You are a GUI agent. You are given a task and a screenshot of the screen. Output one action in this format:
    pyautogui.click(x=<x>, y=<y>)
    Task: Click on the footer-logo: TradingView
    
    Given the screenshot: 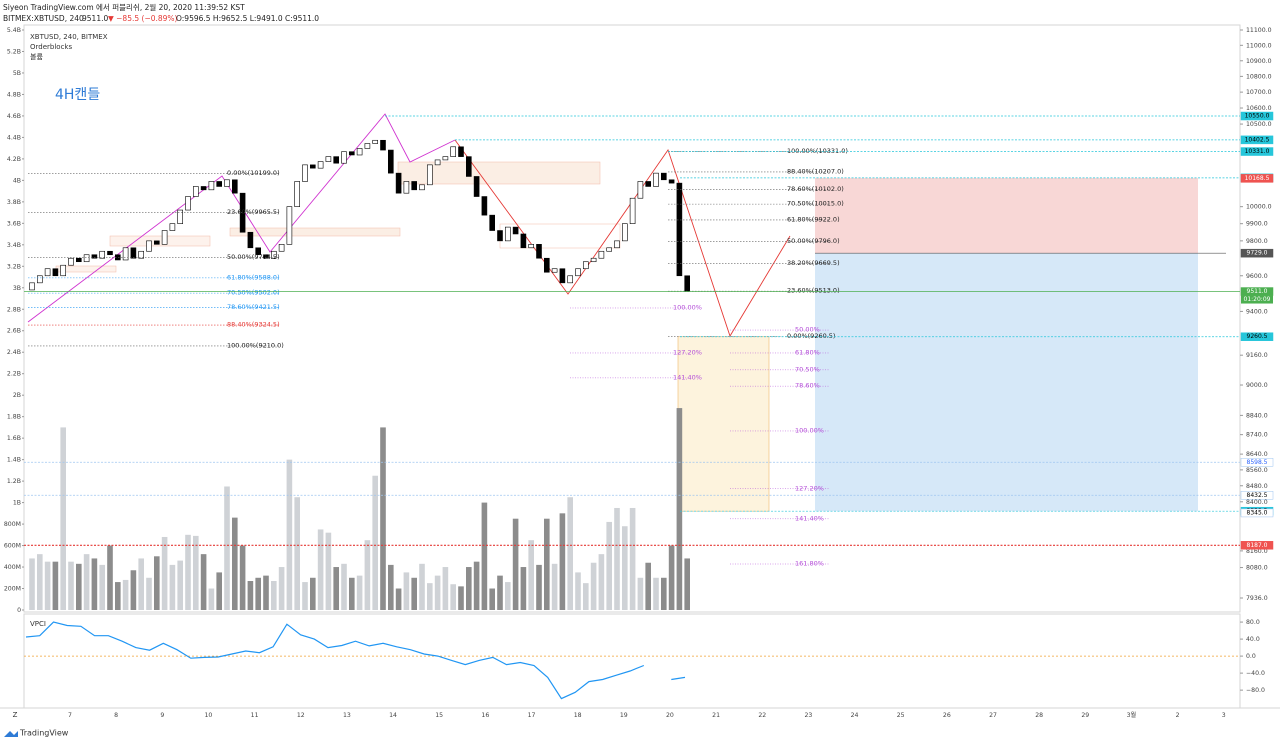 What is the action you would take?
    pyautogui.click(x=36, y=733)
    